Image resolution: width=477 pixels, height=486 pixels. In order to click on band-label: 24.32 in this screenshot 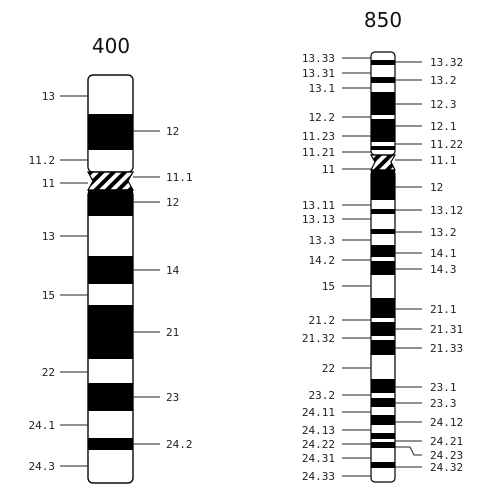, I will do `click(446, 467)`.